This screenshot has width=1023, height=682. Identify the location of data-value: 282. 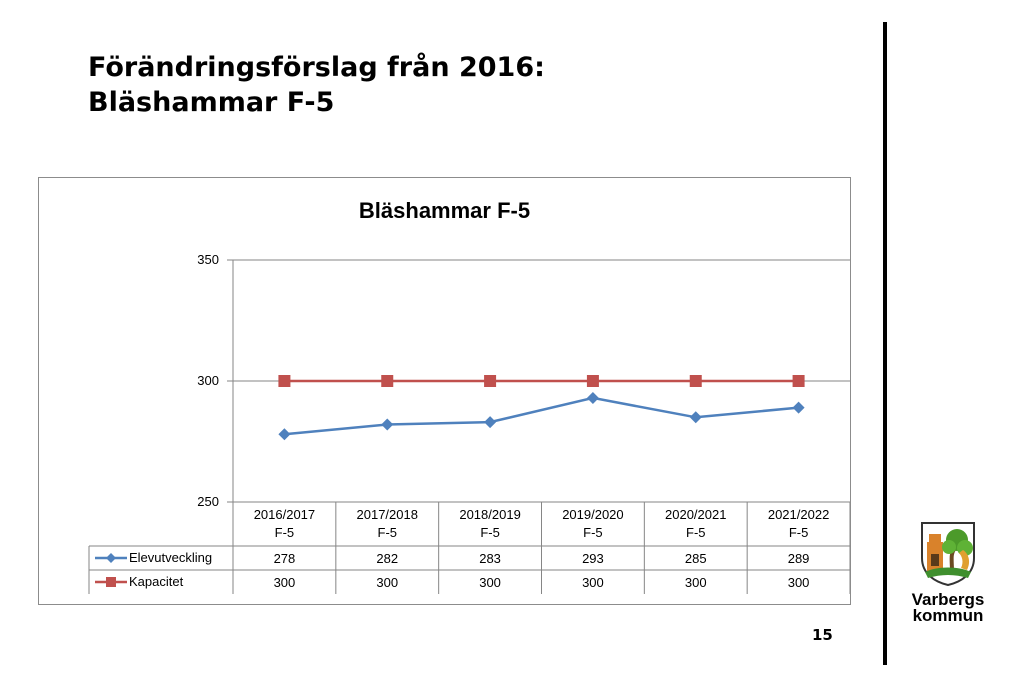
(387, 558).